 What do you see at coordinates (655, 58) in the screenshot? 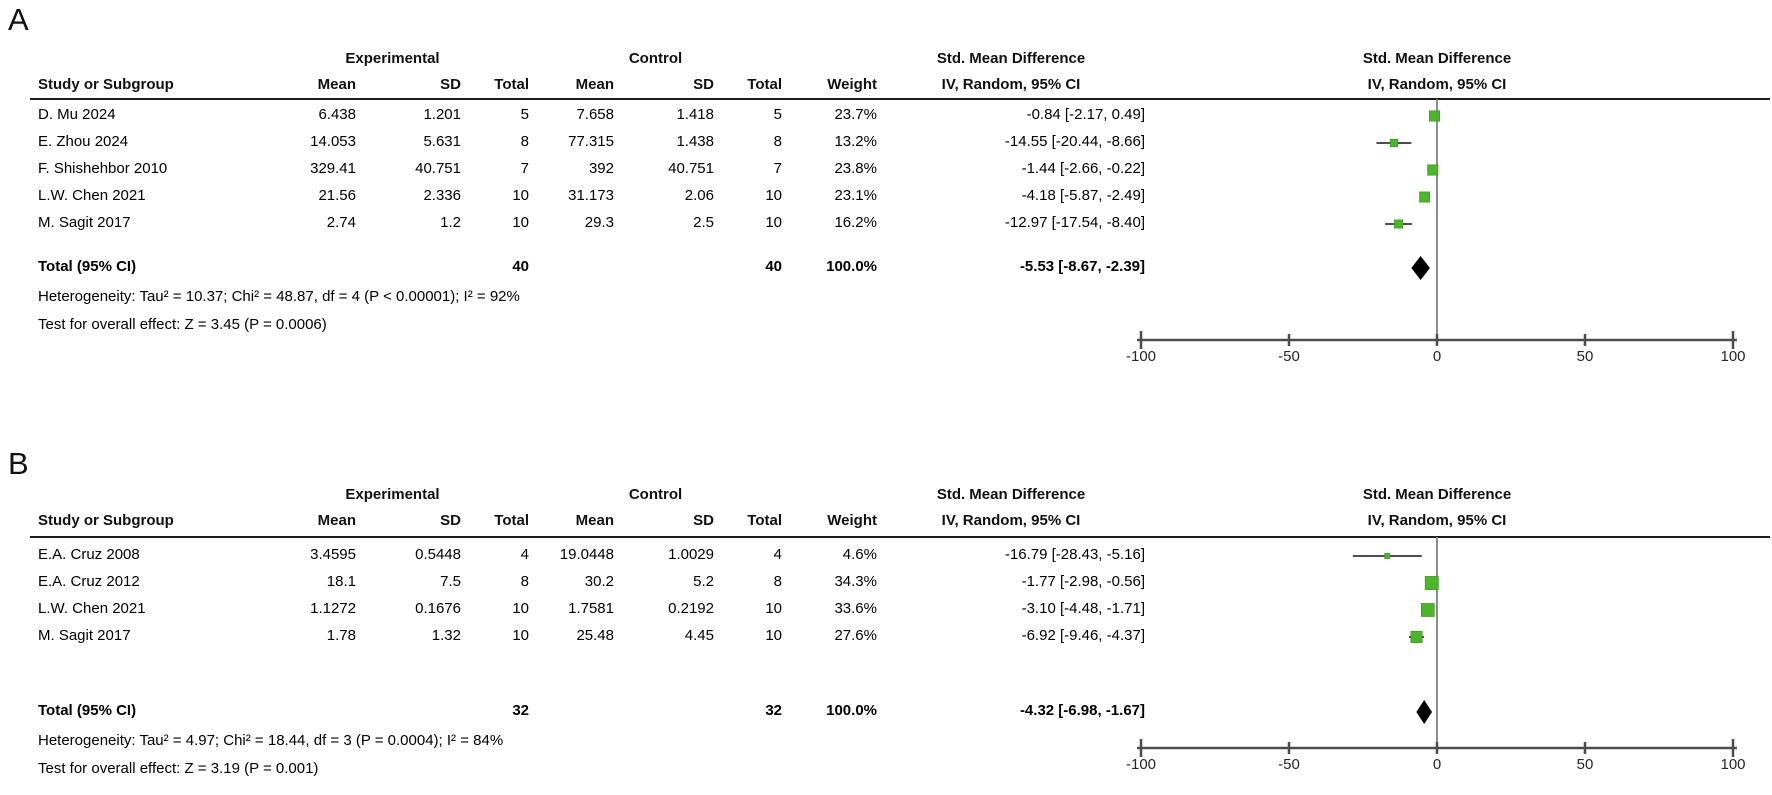
I see `control-group-header: Control` at bounding box center [655, 58].